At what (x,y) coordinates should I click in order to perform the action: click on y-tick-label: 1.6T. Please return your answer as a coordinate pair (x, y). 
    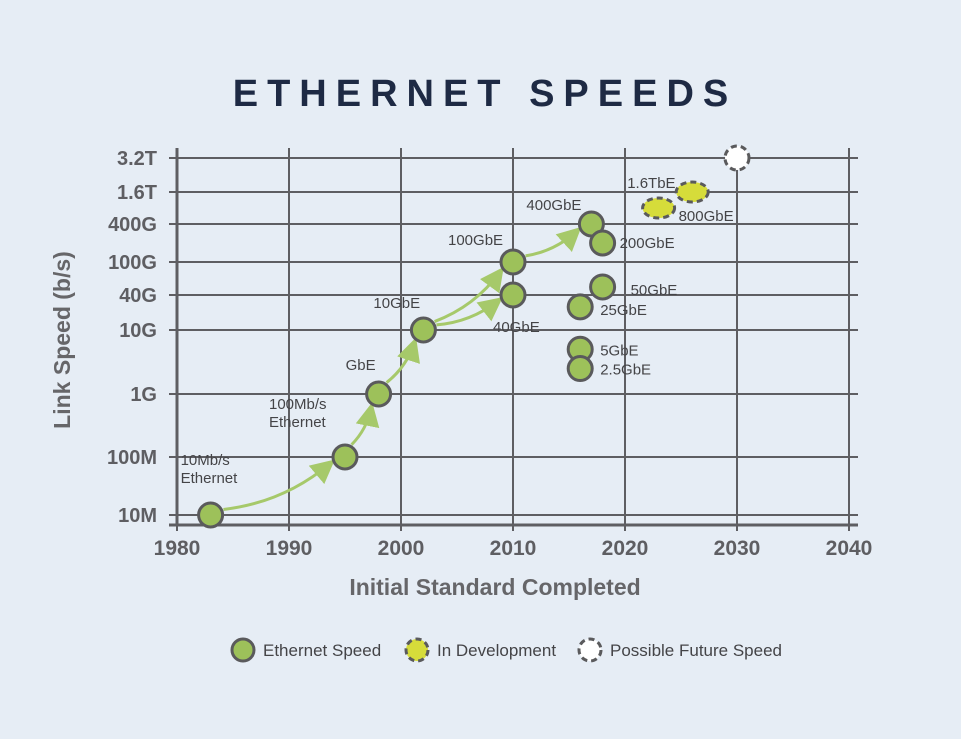
    Looking at the image, I should click on (137, 193).